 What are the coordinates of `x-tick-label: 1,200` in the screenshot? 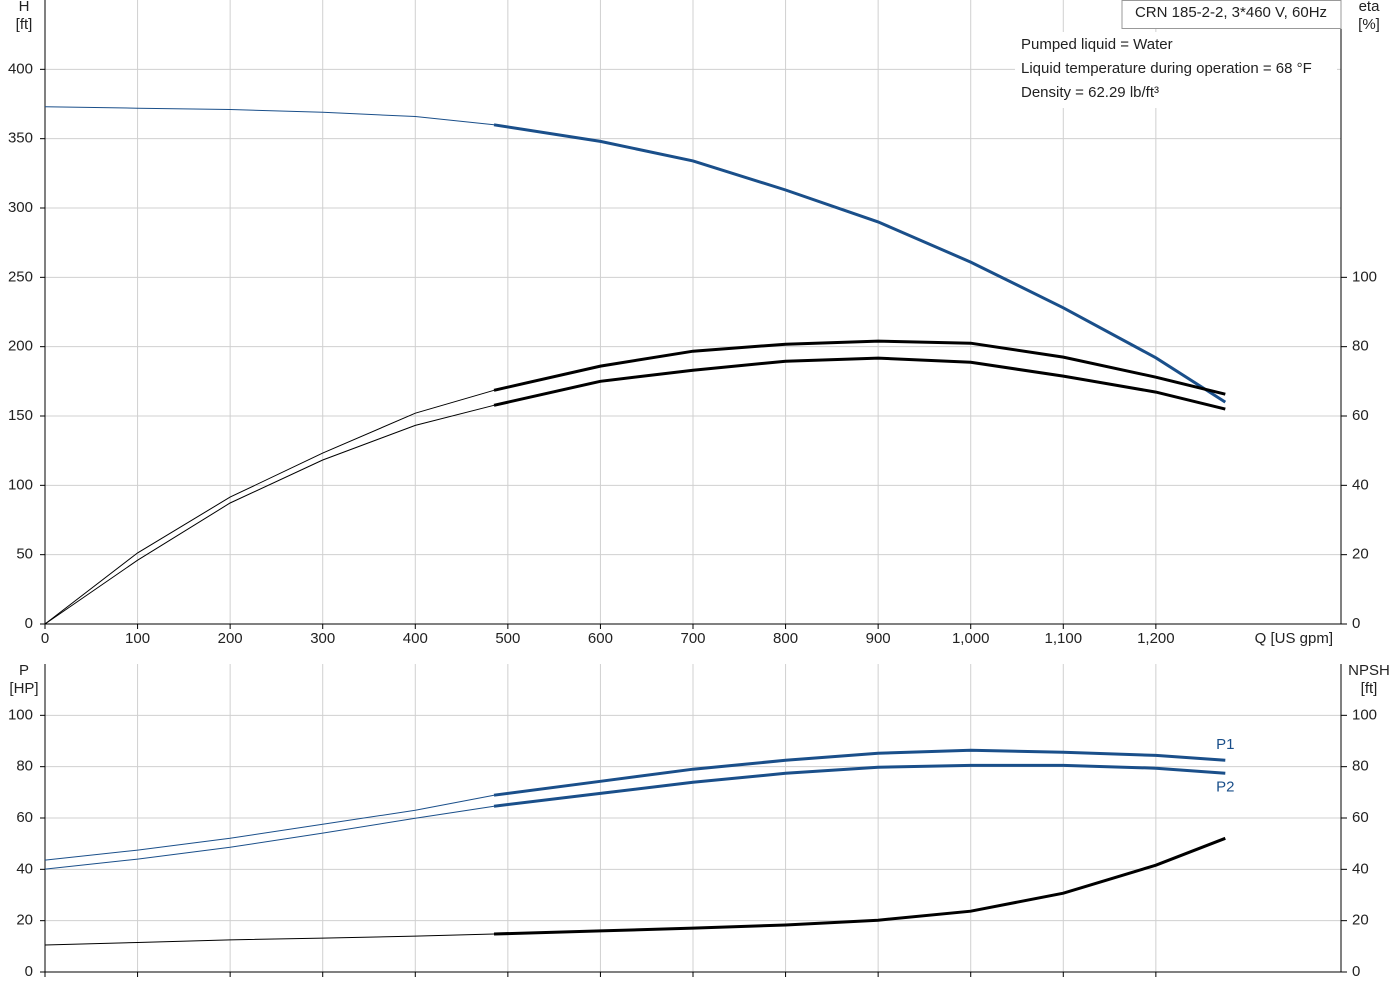 It's located at (1156, 638).